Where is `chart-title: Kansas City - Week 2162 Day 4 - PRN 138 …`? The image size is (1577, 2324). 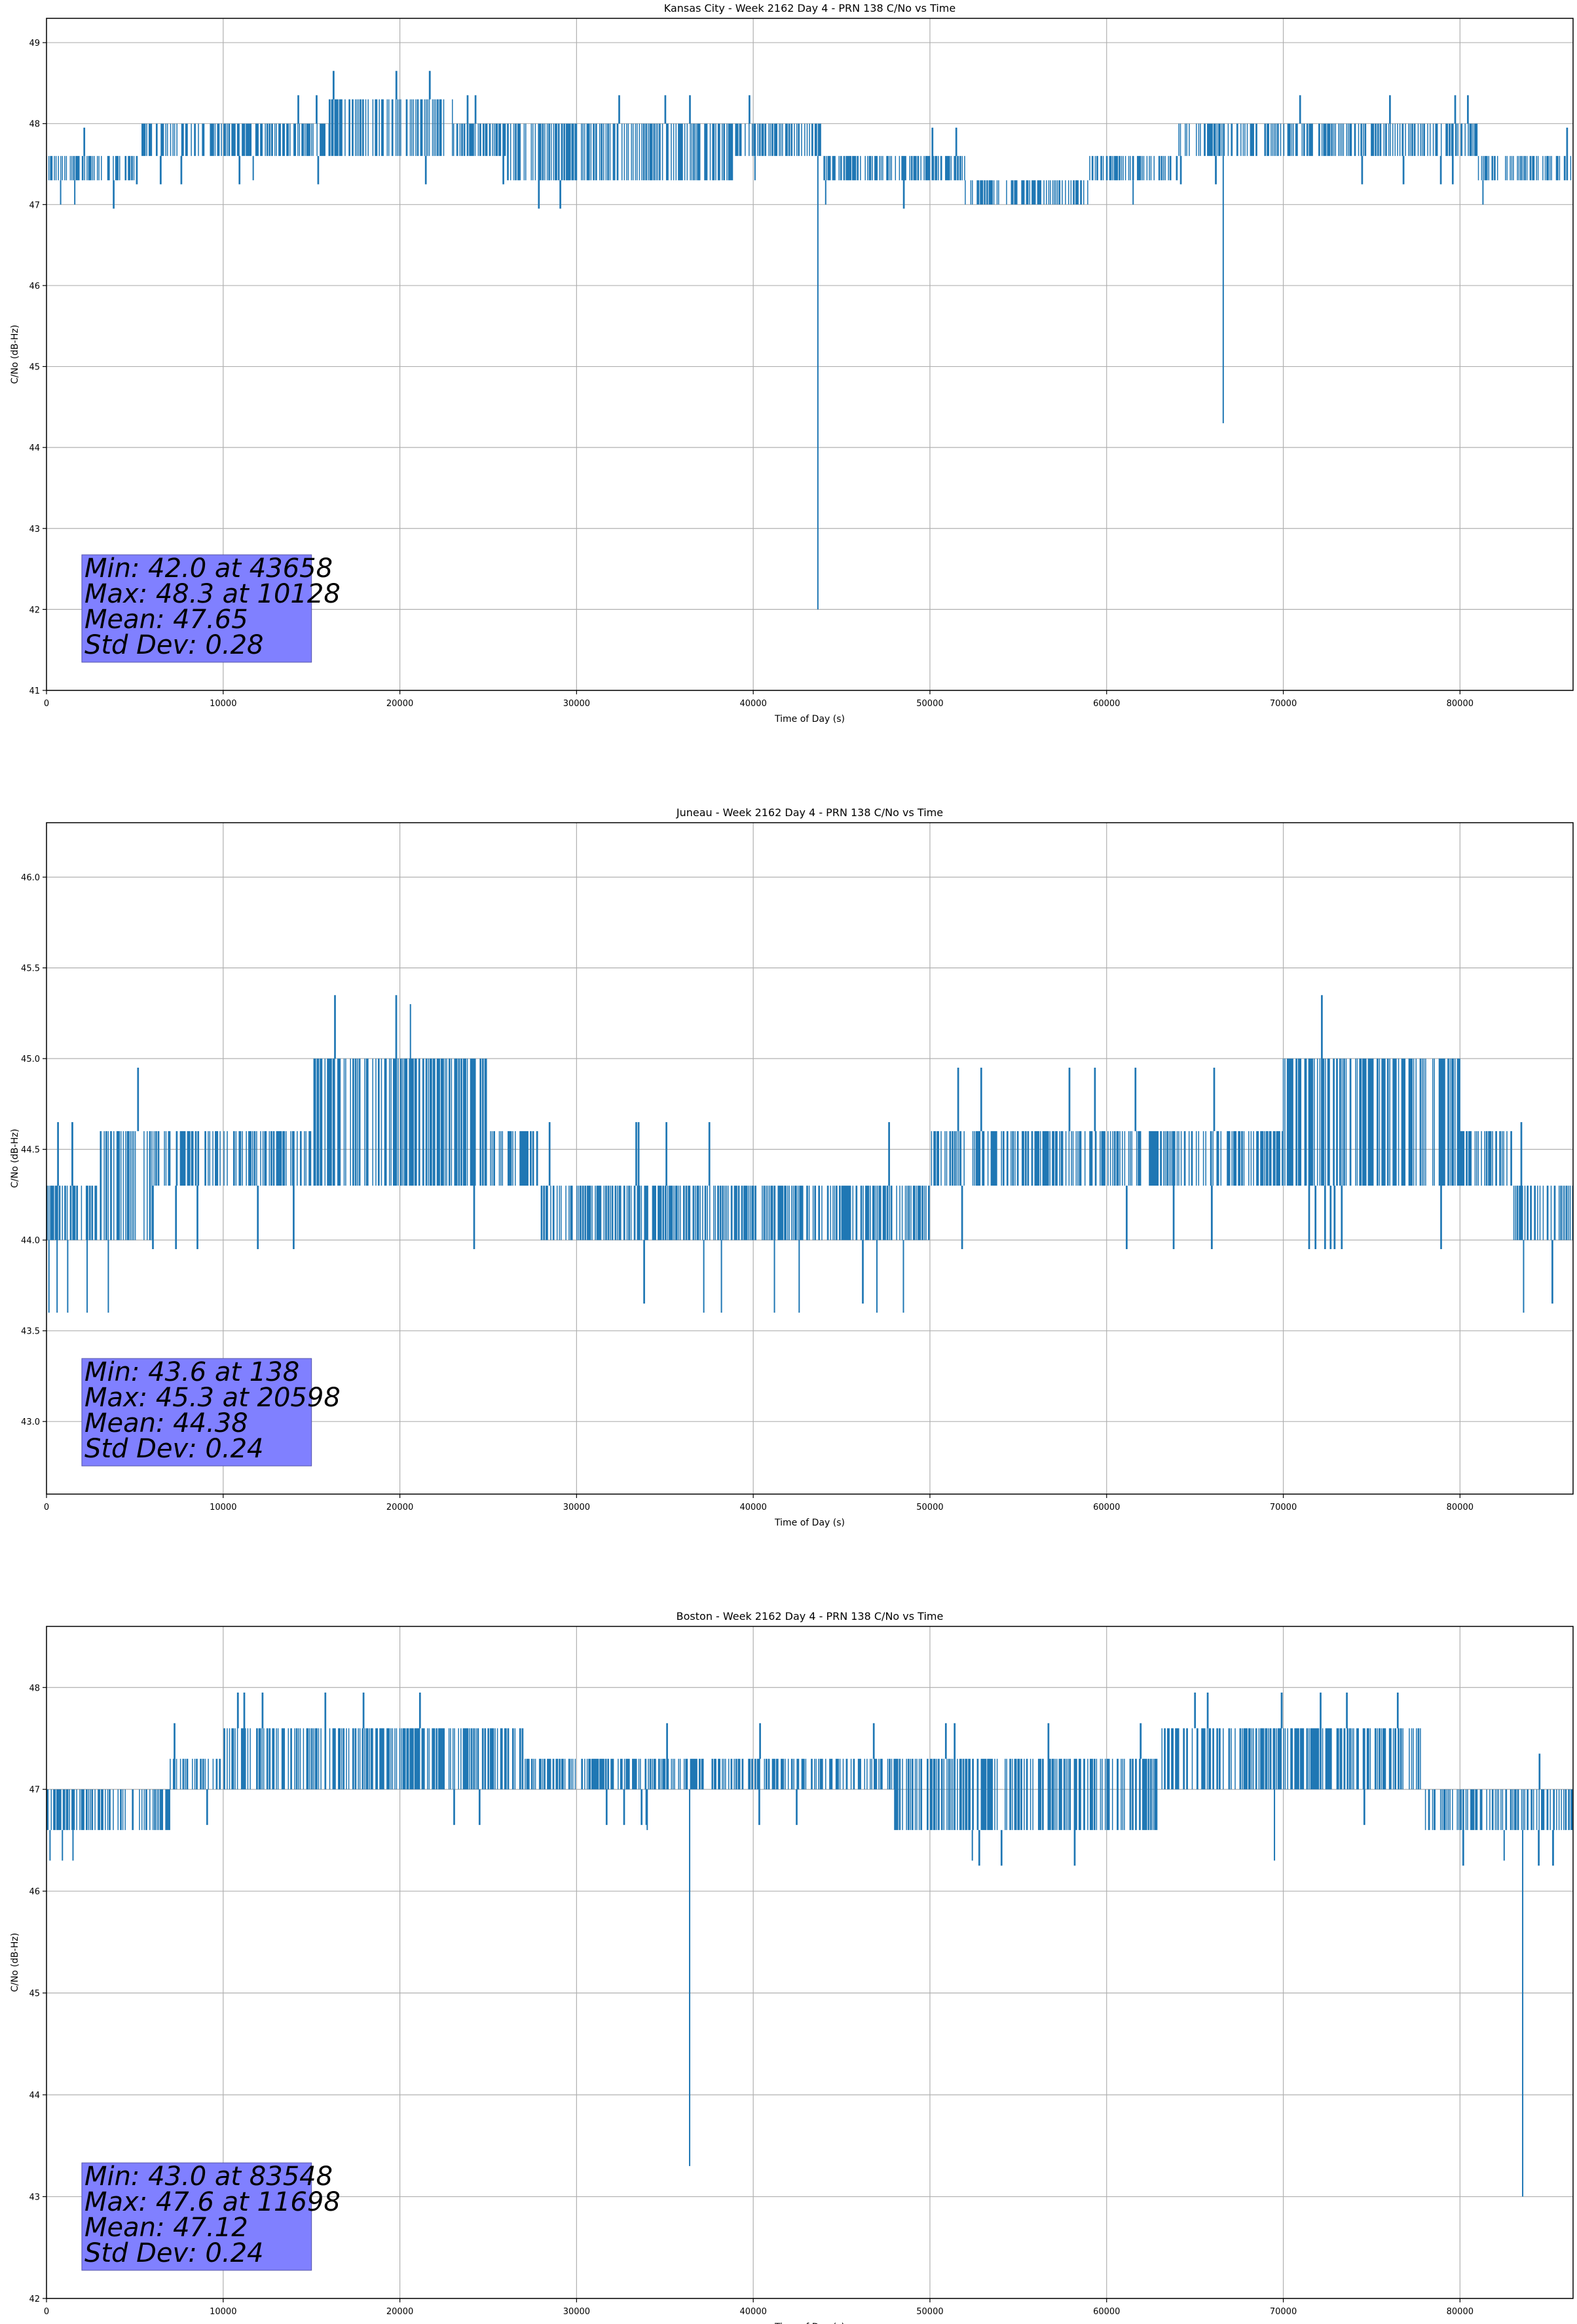
chart-title: Kansas City - Week 2162 Day 4 - PRN 138 … is located at coordinates (809, 8).